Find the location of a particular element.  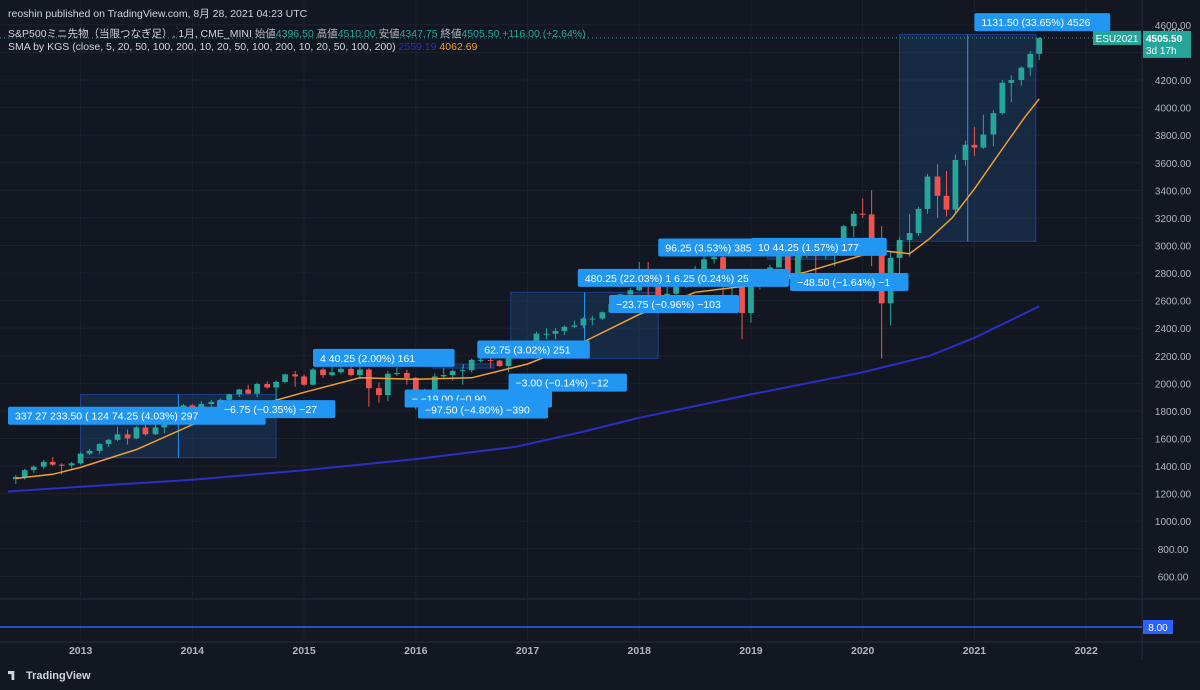

measure-label: −97.50 (−4.80%) −390 is located at coordinates (483, 409).